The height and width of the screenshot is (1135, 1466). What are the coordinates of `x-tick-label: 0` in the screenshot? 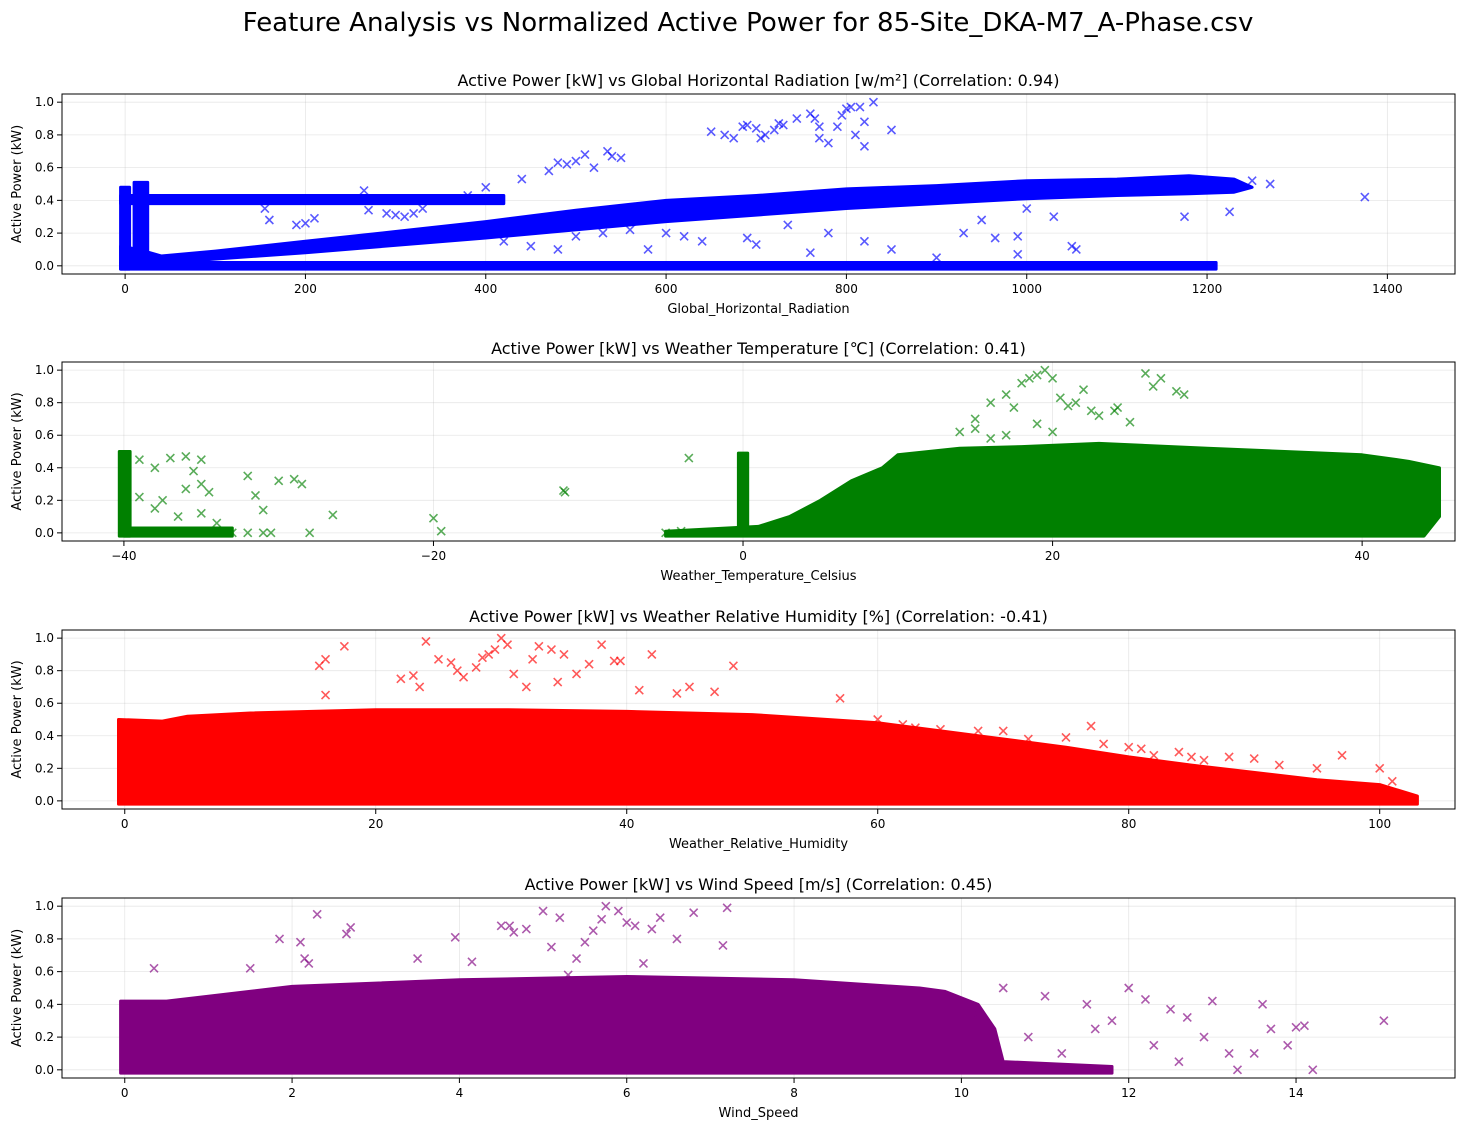 It's located at (125, 289).